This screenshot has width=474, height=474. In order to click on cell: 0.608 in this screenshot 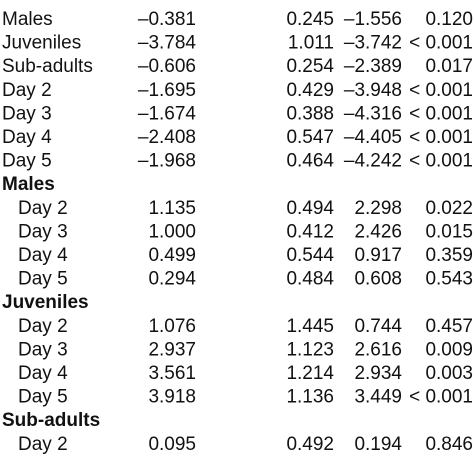, I will do `click(378, 279)`.